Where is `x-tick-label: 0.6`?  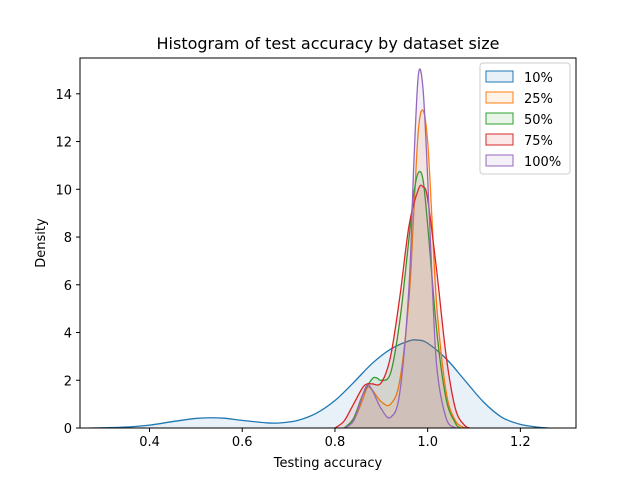
x-tick-label: 0.6 is located at coordinates (242, 442).